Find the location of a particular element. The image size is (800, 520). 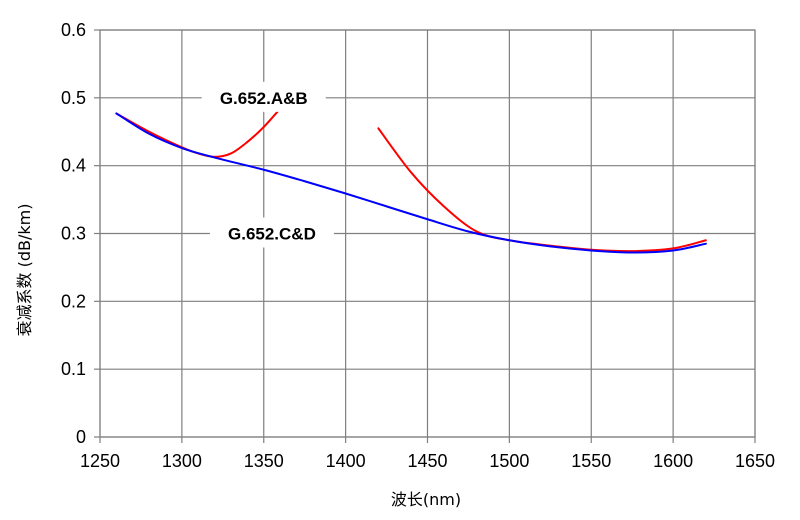

y-axis-title: 衰减系数 (dB/km) is located at coordinates (24, 270).